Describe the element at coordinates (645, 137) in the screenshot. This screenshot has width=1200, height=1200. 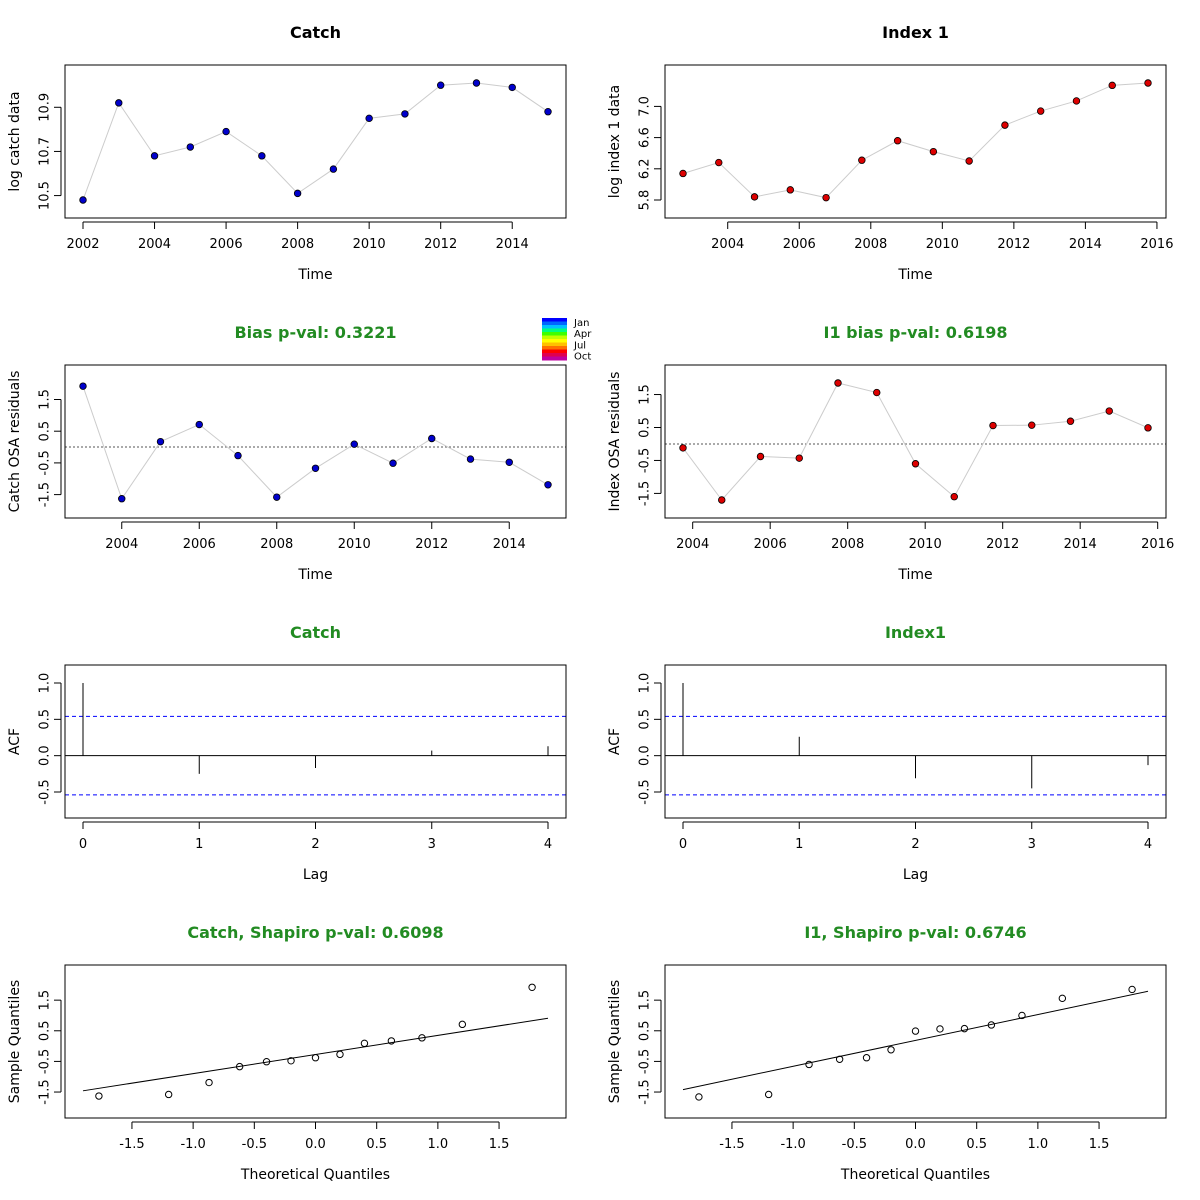
I see `y-tick-label: 6.6` at that location.